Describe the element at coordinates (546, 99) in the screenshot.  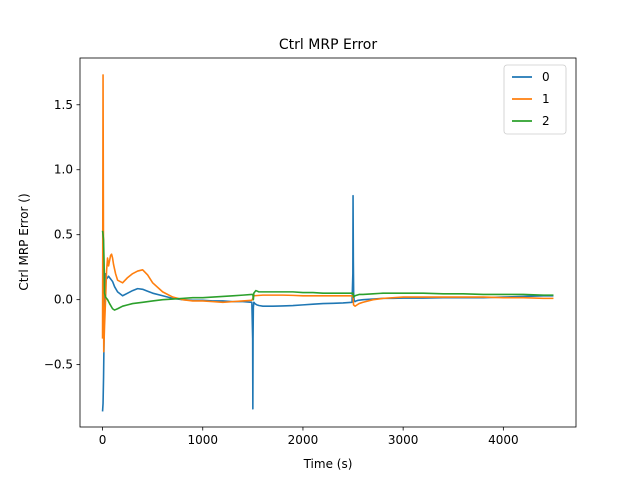
I see `legend-label-1: 1` at that location.